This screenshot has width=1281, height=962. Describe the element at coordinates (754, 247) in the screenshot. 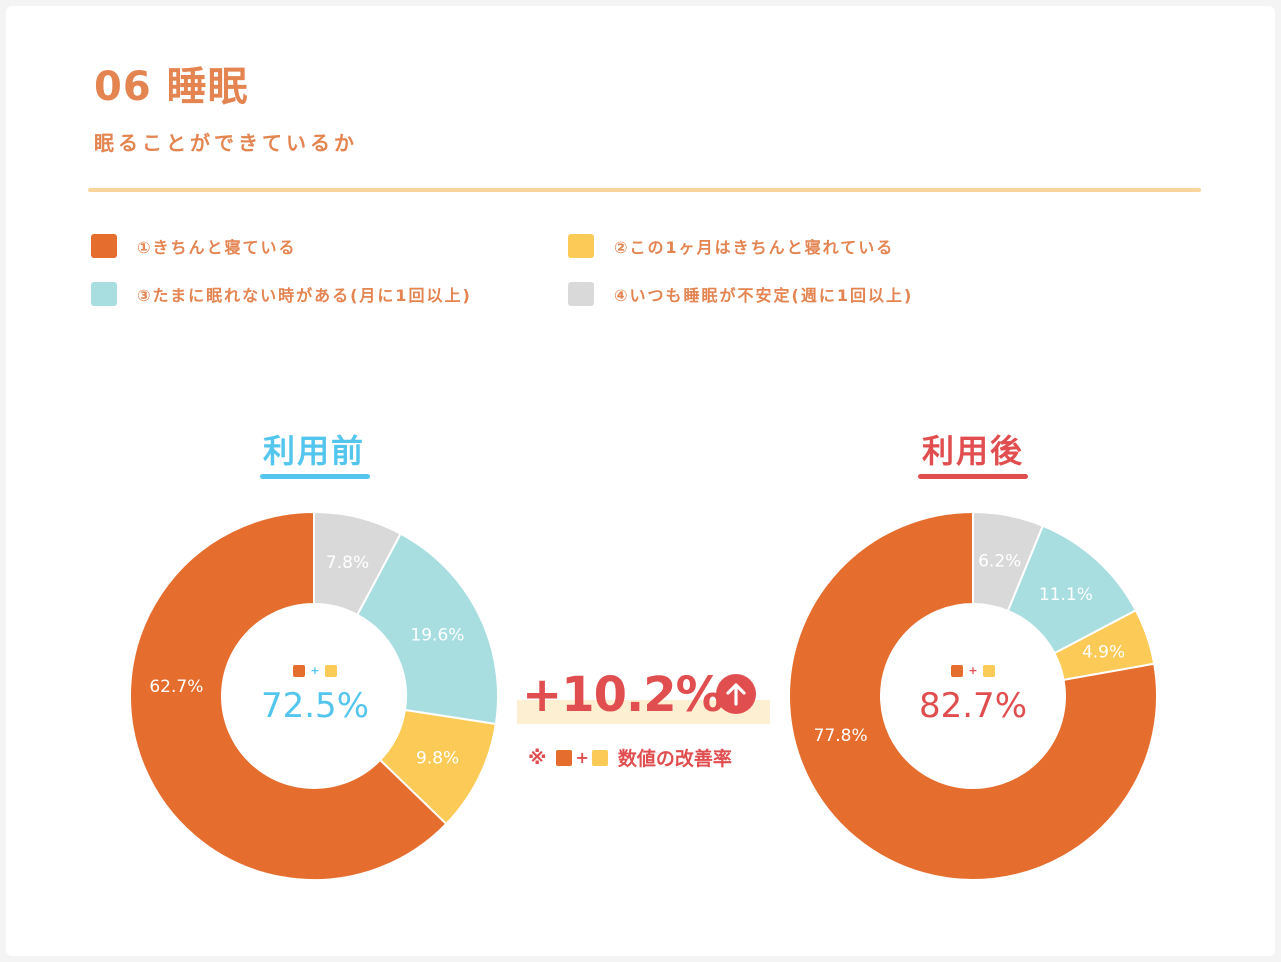

I see `legend-label-2: ②この1ヶ月はきちんと寝れている` at that location.